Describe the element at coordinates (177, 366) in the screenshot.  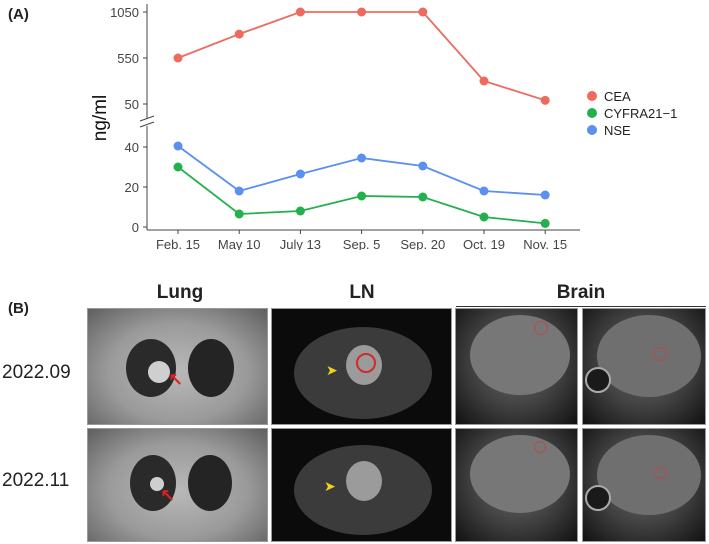
I see `lung-ct-scan-2022-09: ↖` at that location.